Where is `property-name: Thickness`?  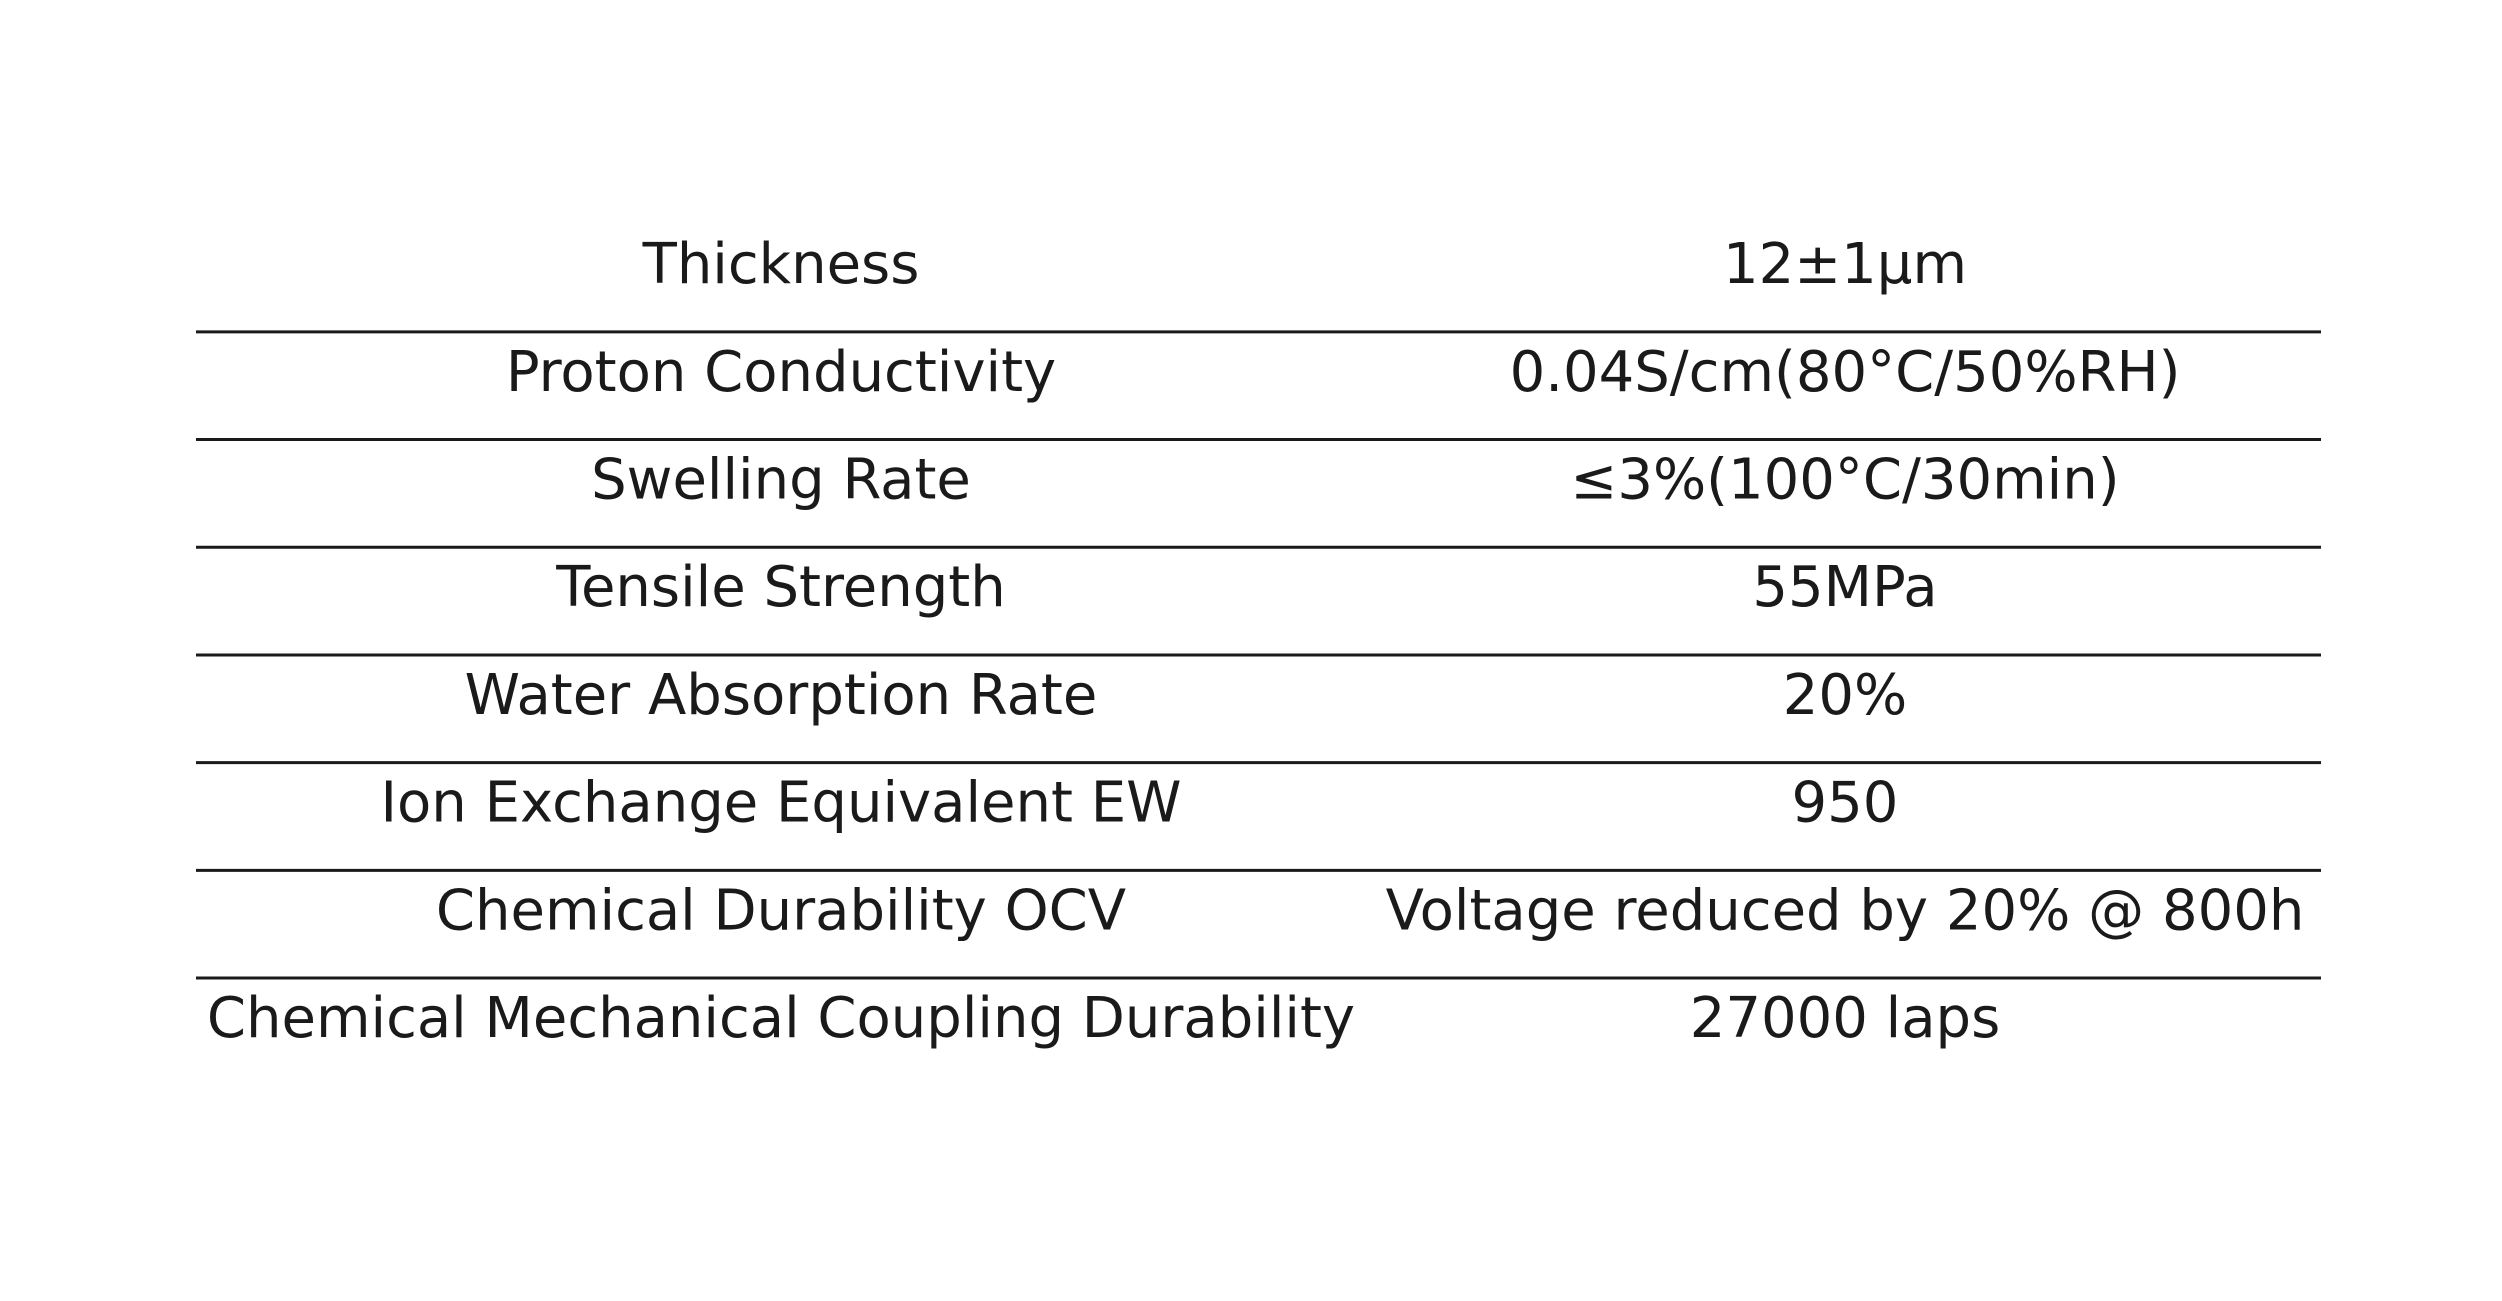
property-name: Thickness is located at coordinates (781, 264).